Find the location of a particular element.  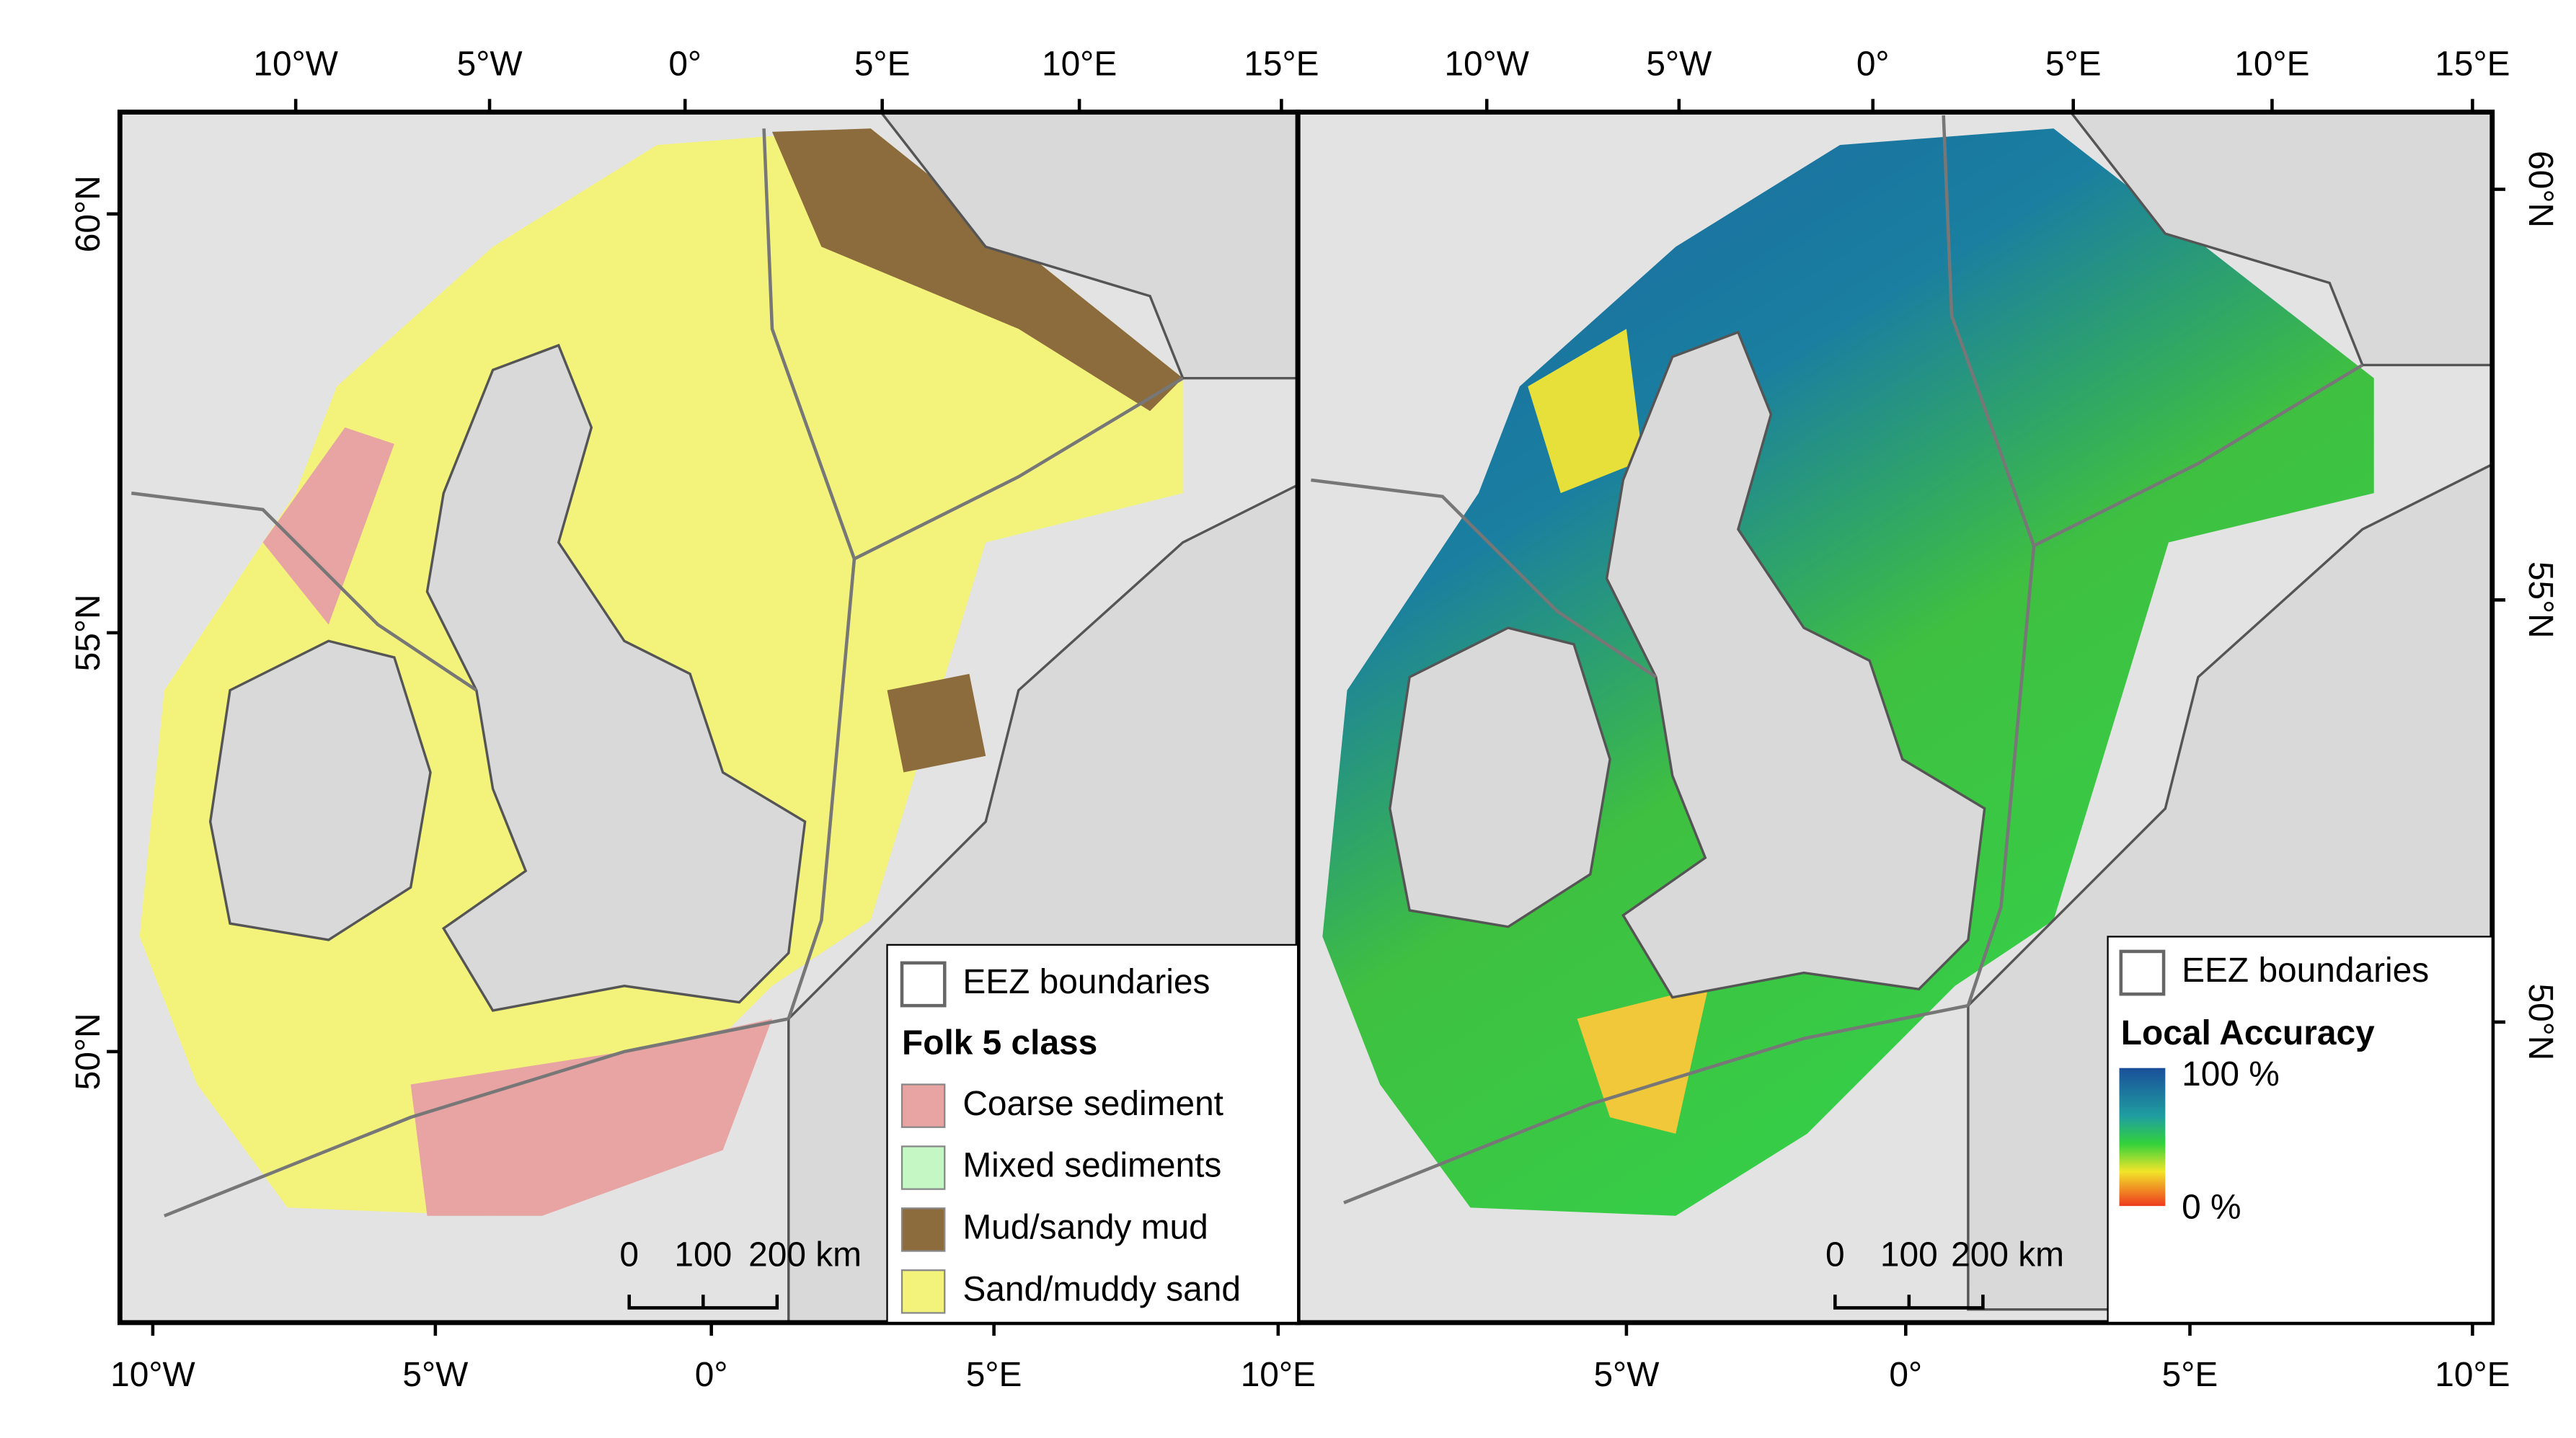

legend-label: Mixed sediments is located at coordinates (1091, 1166).